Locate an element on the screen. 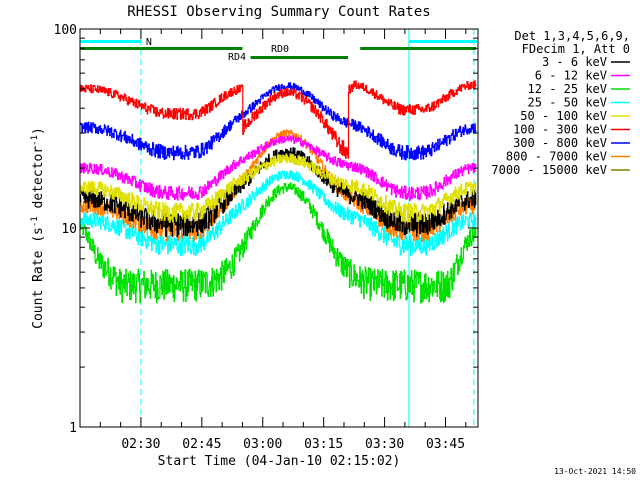 The image size is (640, 480). flag-bar-rd0-c is located at coordinates (418, 48).